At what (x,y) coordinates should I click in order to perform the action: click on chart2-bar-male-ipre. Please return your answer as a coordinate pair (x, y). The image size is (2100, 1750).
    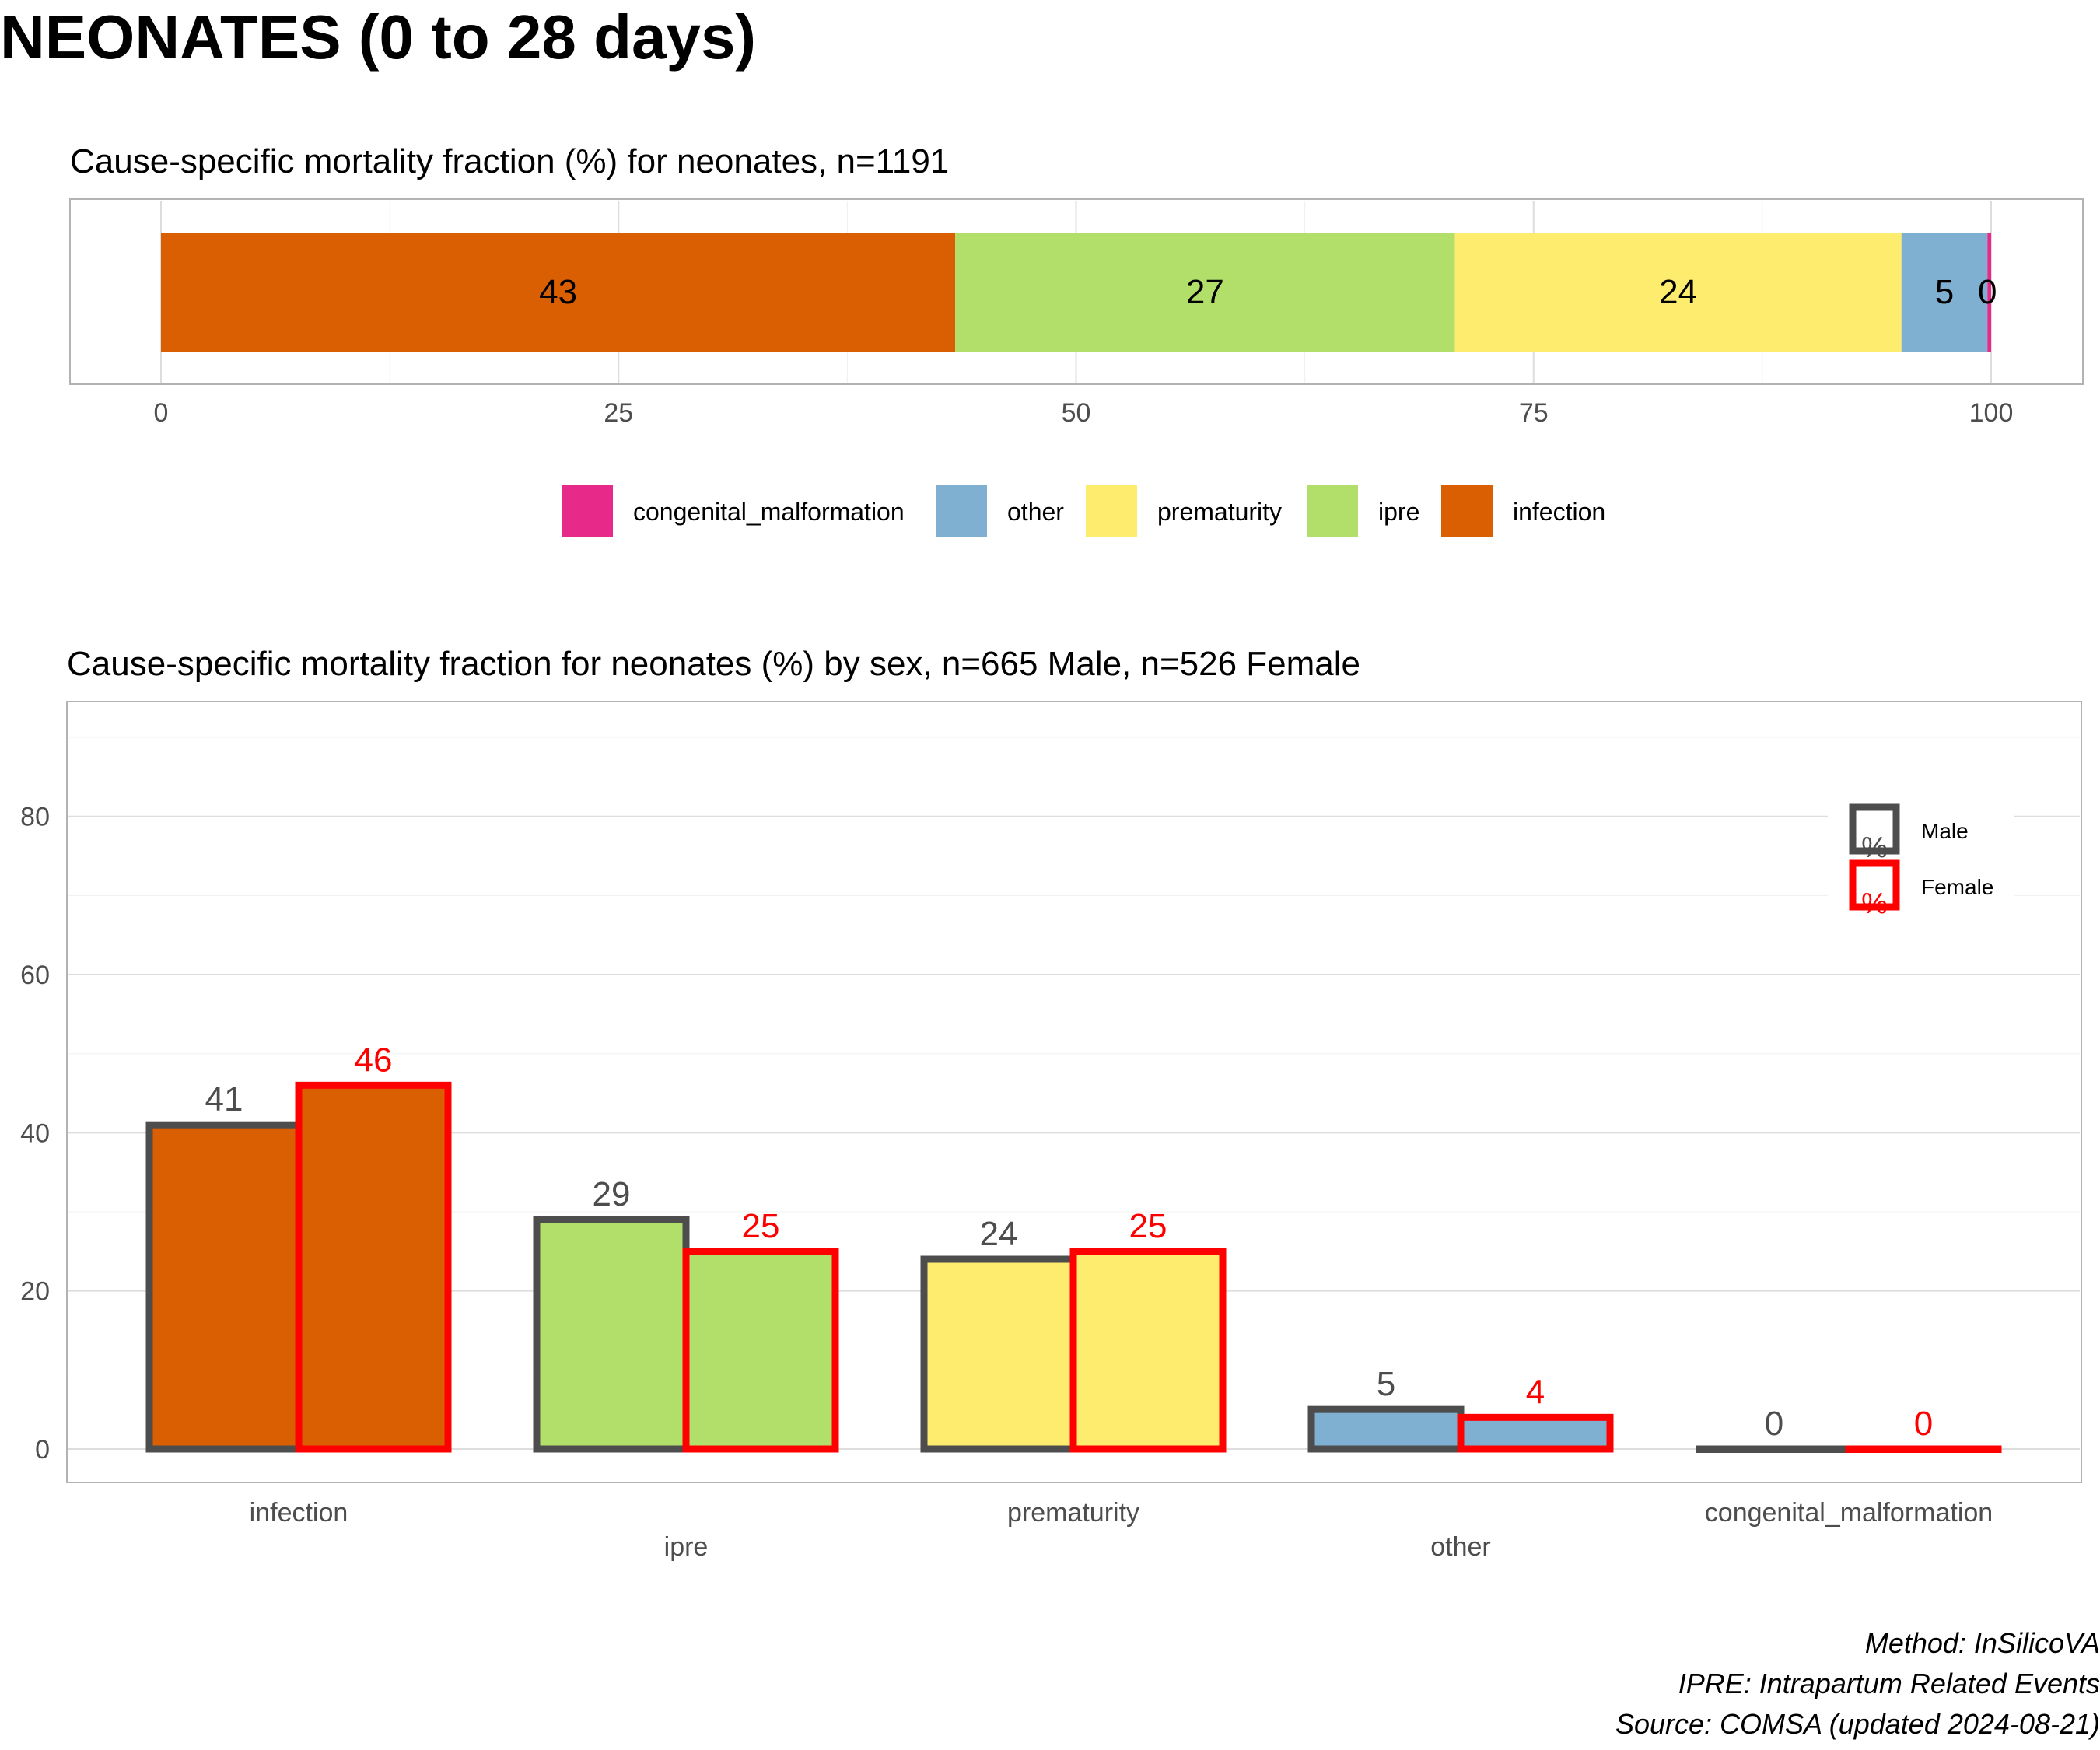
    Looking at the image, I should click on (612, 1335).